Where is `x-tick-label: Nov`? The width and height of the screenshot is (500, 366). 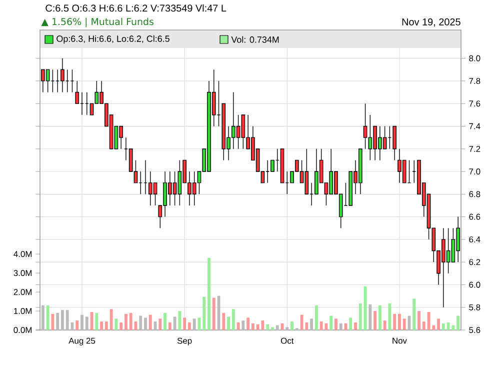 x-tick-label: Nov is located at coordinates (399, 341).